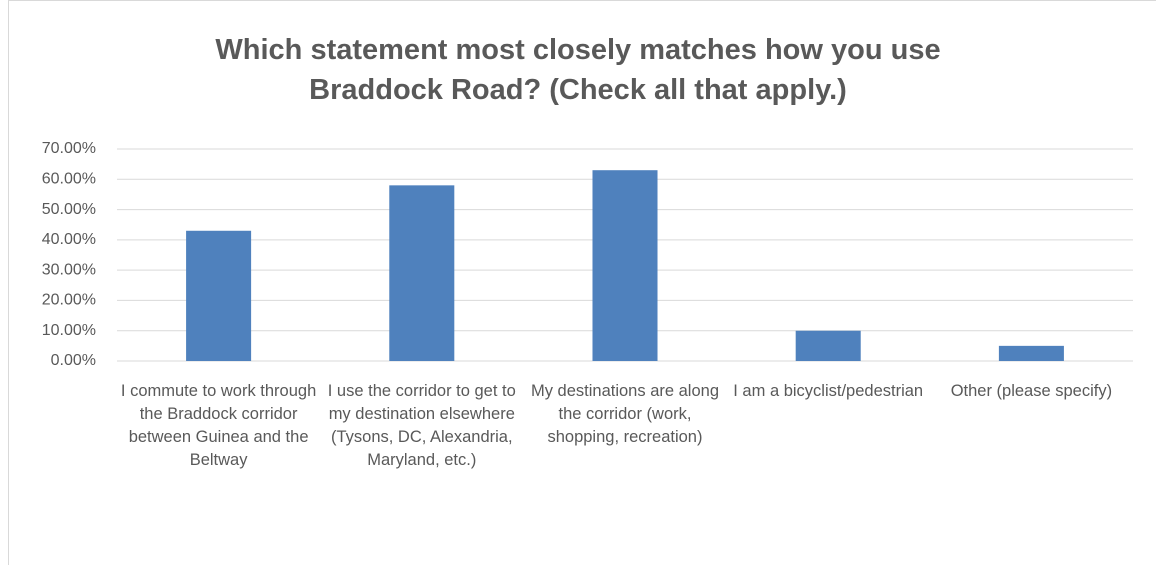 Image resolution: width=1156 pixels, height=565 pixels. What do you see at coordinates (69, 330) in the screenshot?
I see `y-tick-label: 10.00%` at bounding box center [69, 330].